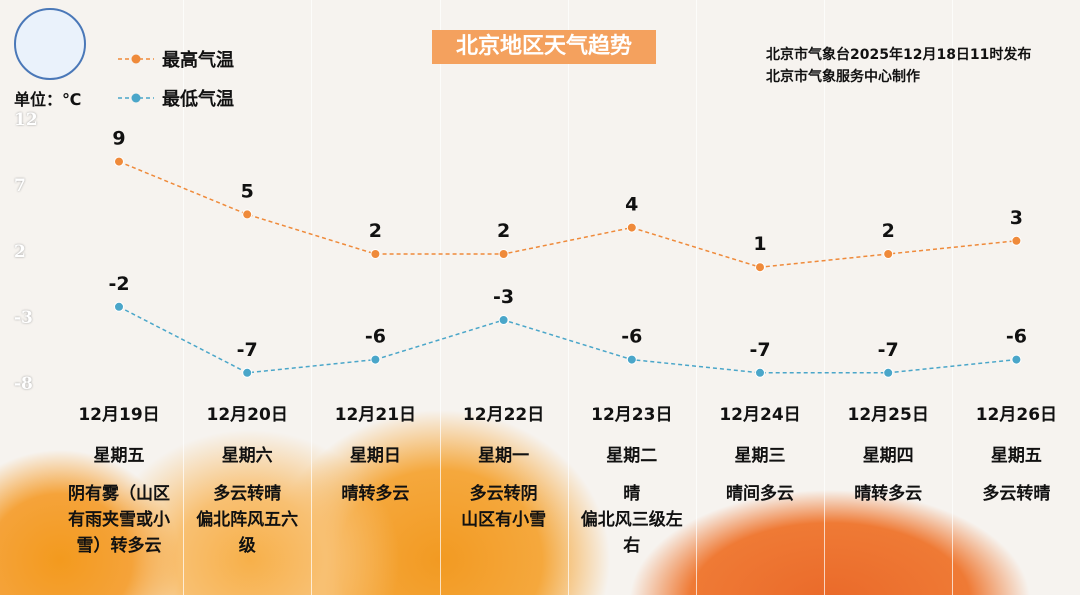  What do you see at coordinates (888, 456) in the screenshot?
I see `weekday-label: 星期四` at bounding box center [888, 456].